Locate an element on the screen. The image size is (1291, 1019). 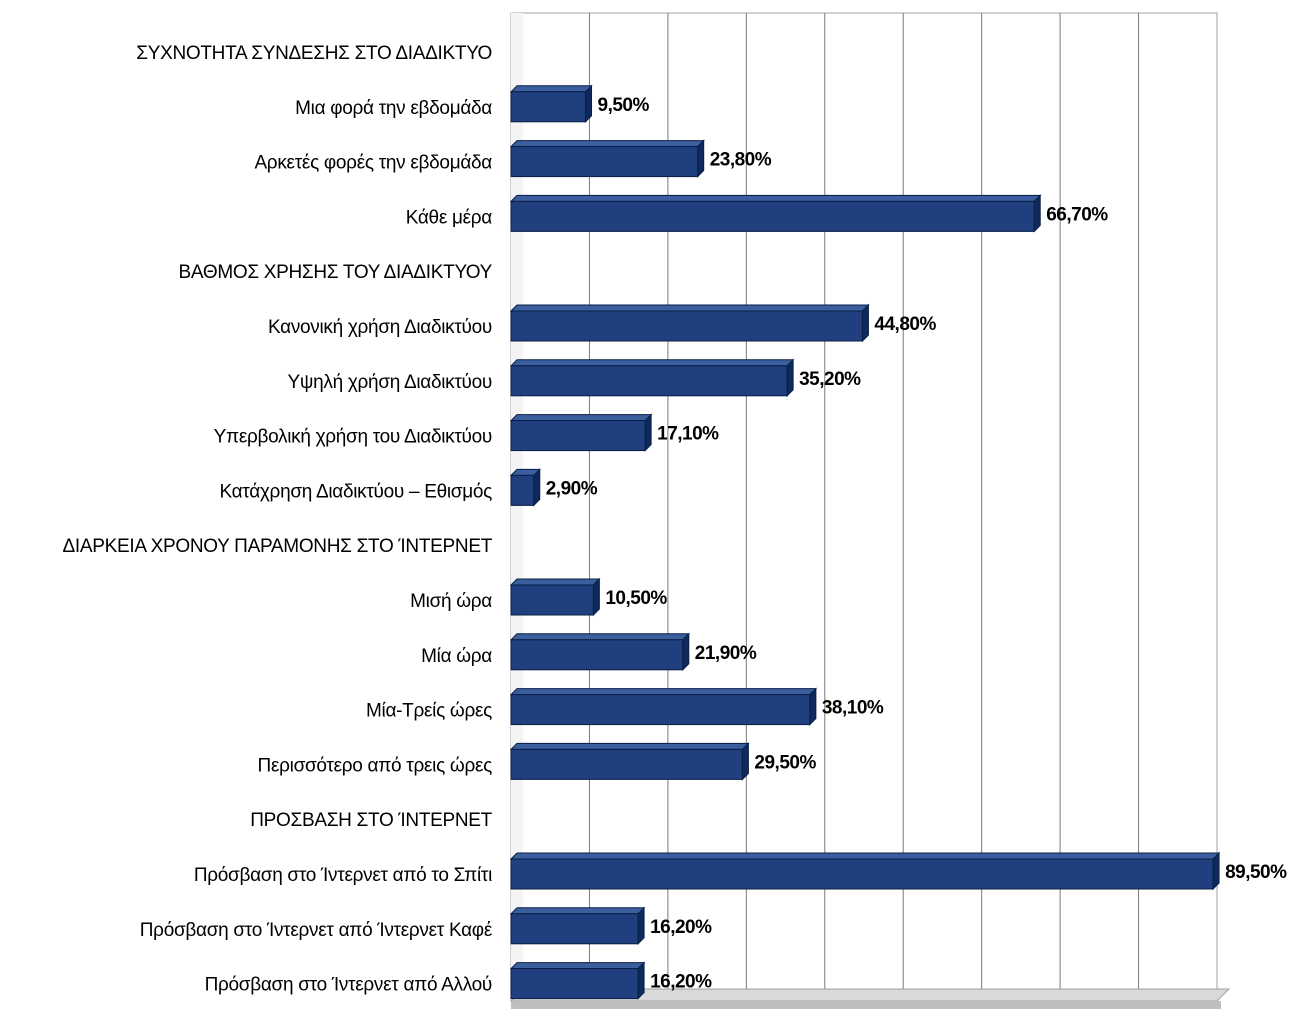
data-label: 21,90% is located at coordinates (726, 653).